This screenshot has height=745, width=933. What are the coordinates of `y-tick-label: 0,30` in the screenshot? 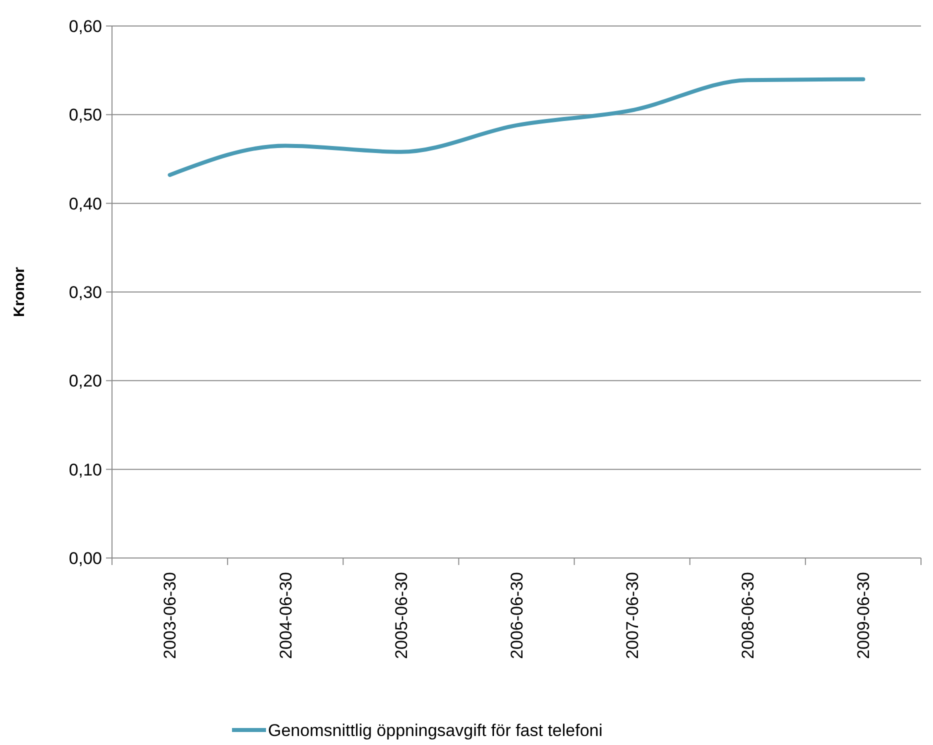 It's located at (85, 292).